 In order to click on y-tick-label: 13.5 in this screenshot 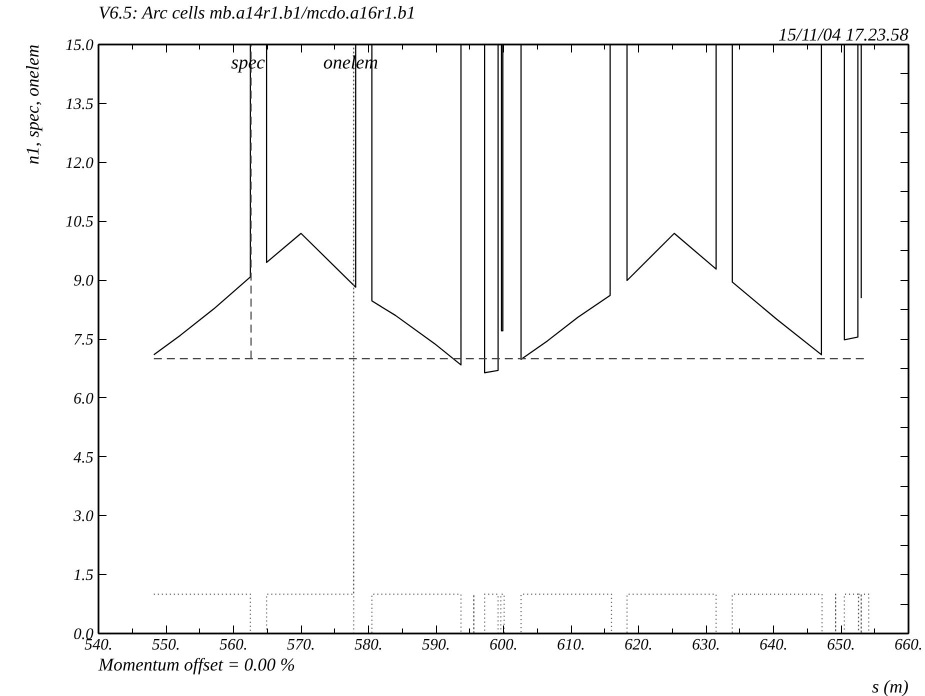, I will do `click(80, 104)`.